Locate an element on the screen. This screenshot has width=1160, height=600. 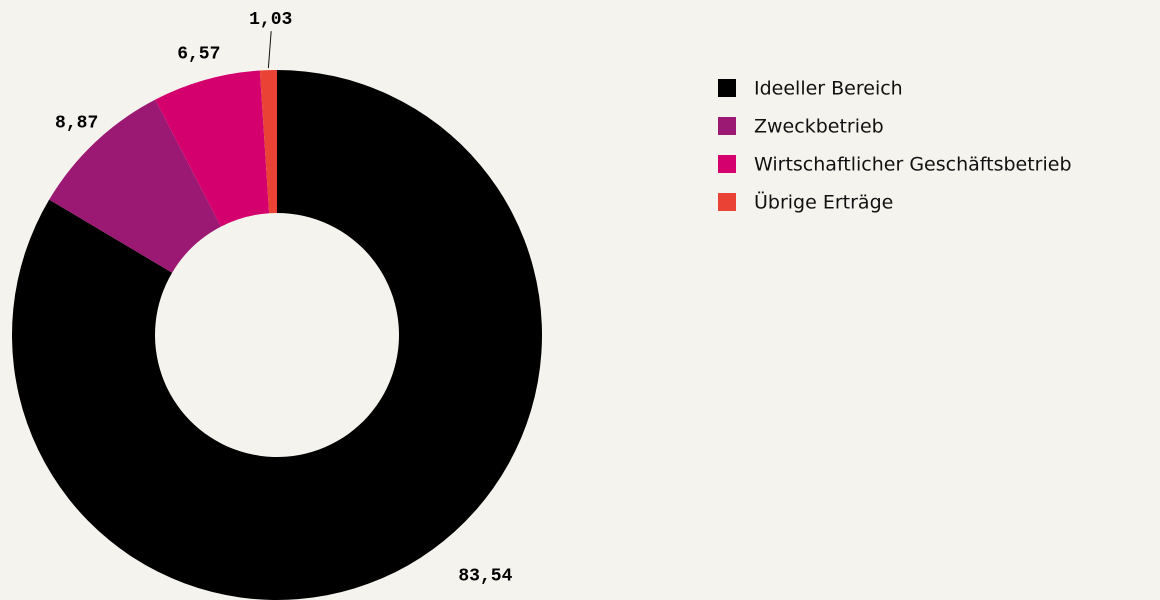
legend-label: Zweckbetrieb is located at coordinates (819, 127).